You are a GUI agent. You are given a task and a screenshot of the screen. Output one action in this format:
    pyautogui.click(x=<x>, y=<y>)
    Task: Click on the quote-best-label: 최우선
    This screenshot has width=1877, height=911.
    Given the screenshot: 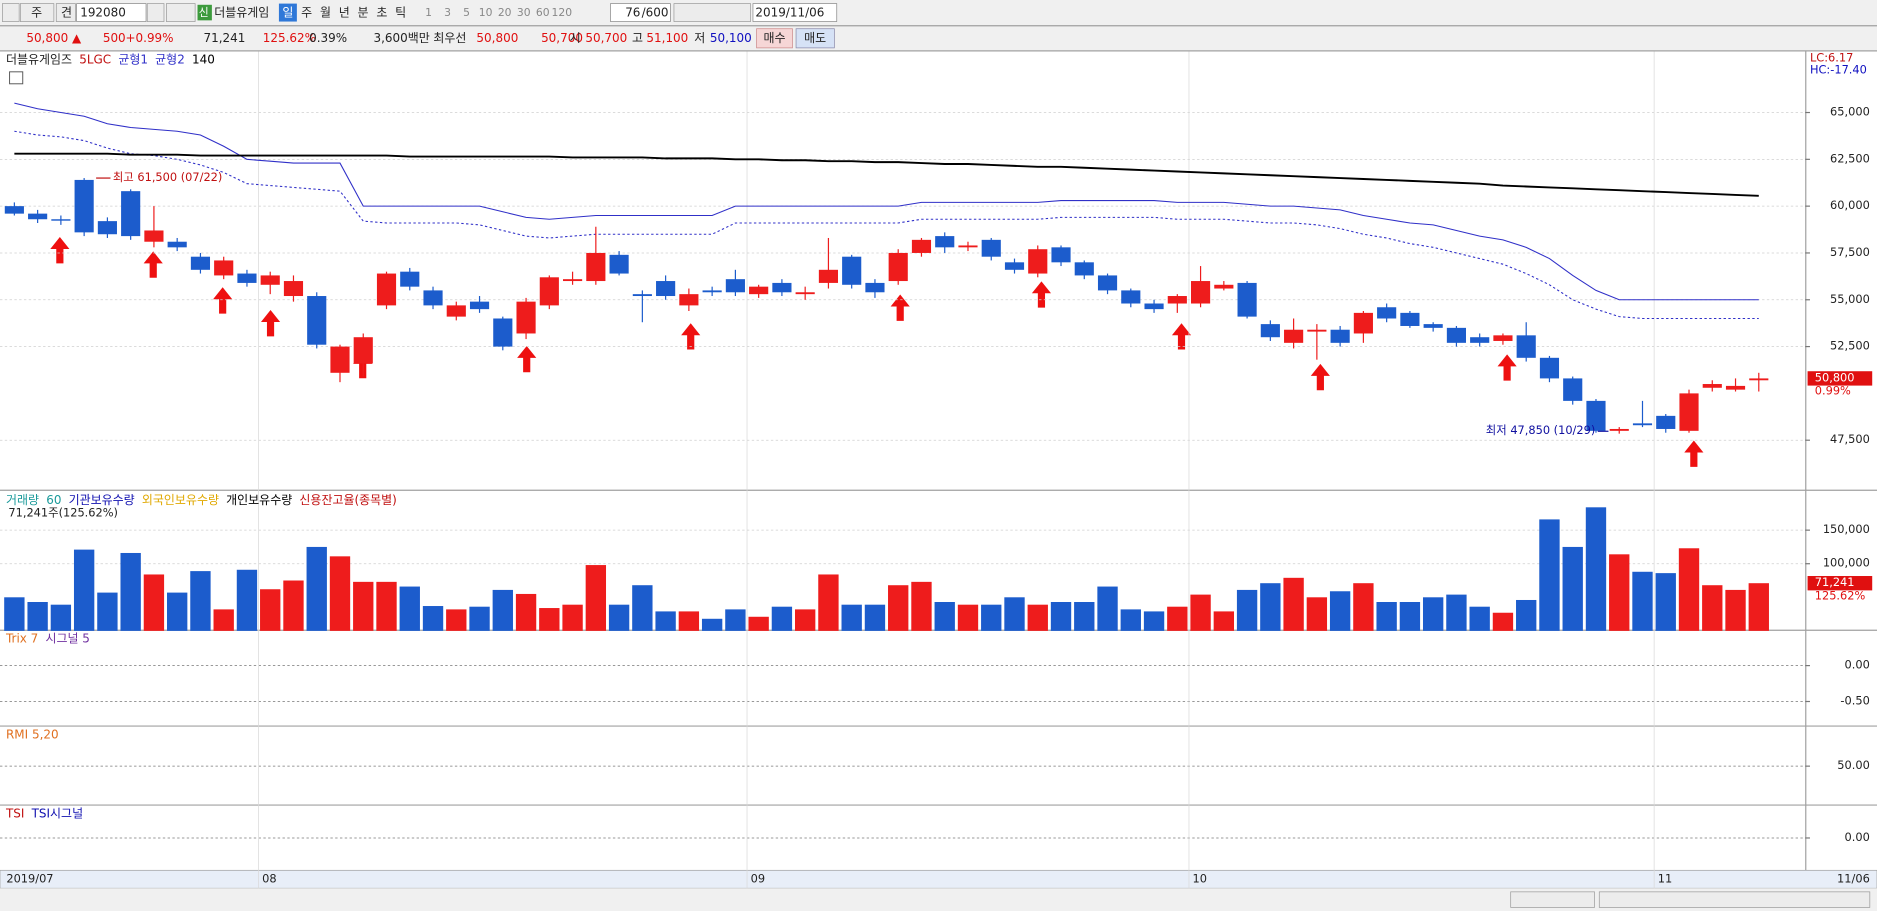 What is the action you would take?
    pyautogui.click(x=449, y=38)
    